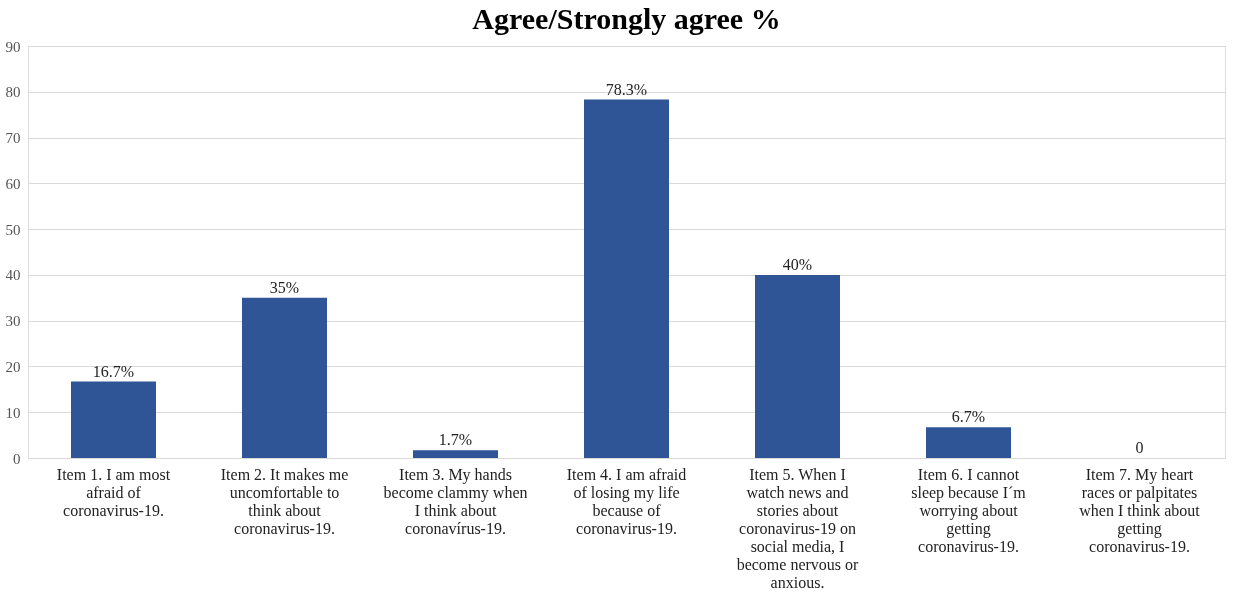  What do you see at coordinates (455, 440) in the screenshot?
I see `data-label: 1.7%` at bounding box center [455, 440].